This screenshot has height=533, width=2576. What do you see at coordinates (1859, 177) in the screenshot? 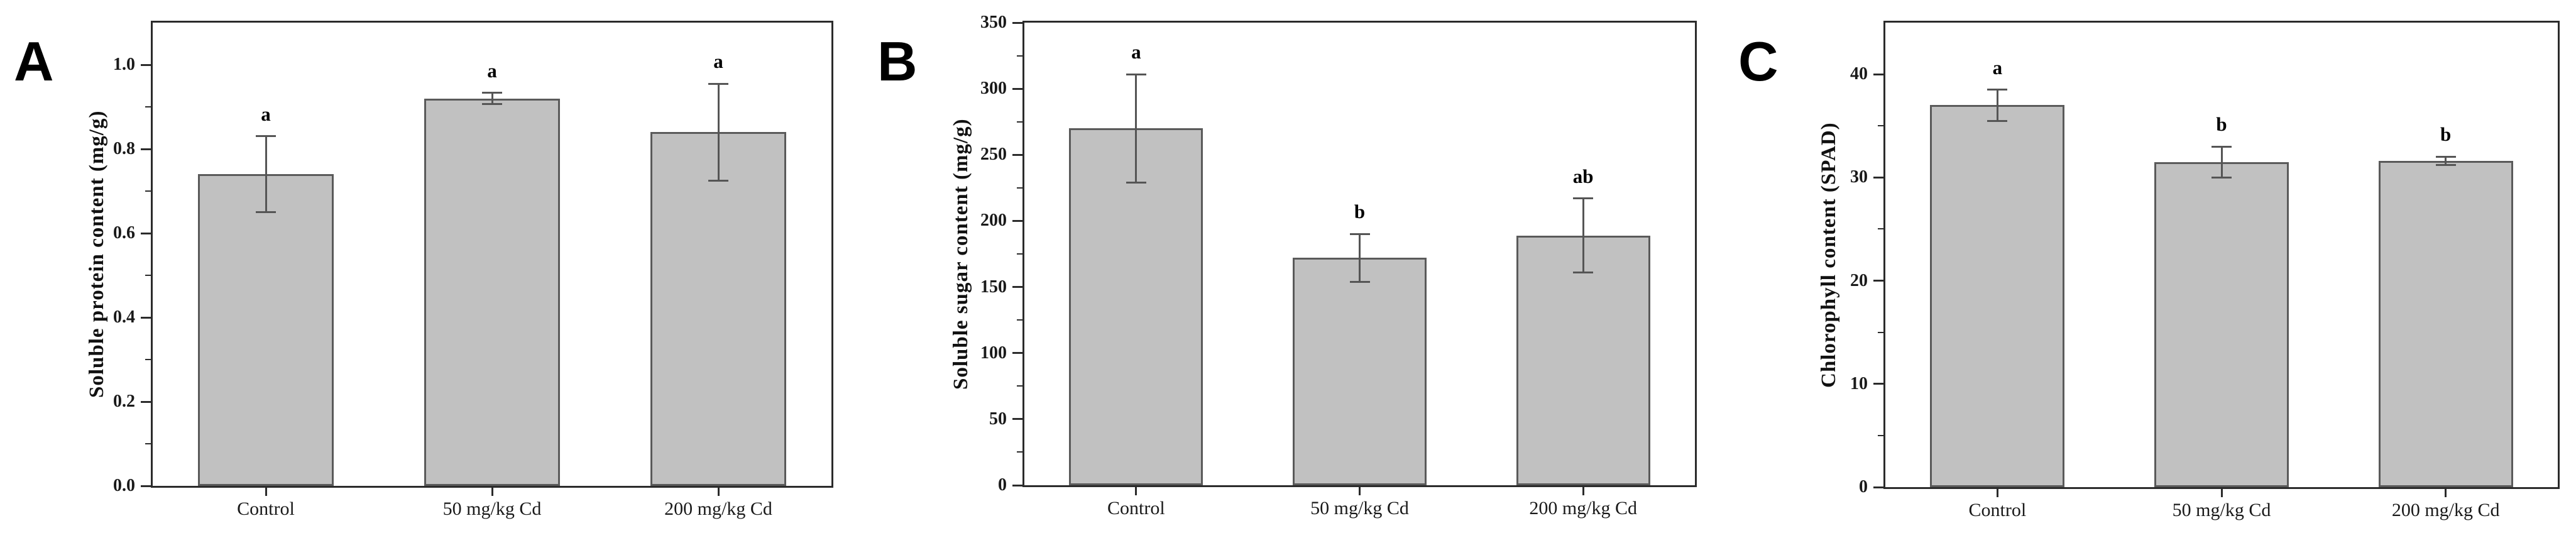
I see `y-tick-label: 30` at bounding box center [1859, 177].